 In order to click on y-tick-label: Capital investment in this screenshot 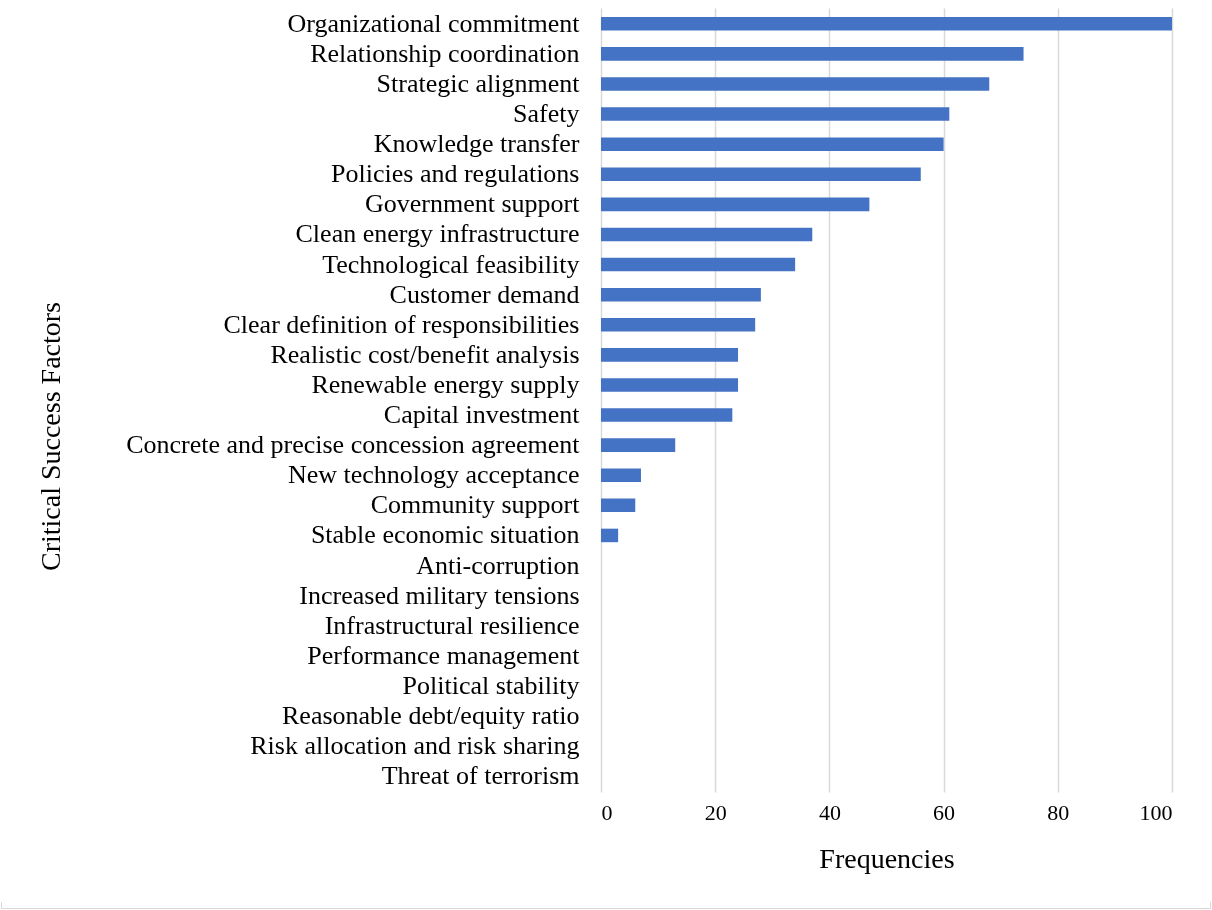, I will do `click(482, 415)`.